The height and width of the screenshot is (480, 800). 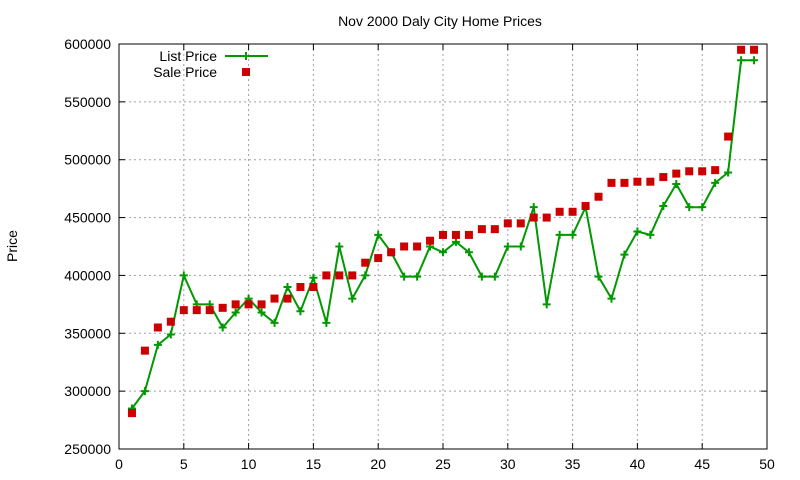 I want to click on x-tick-label: 25, so click(x=443, y=464).